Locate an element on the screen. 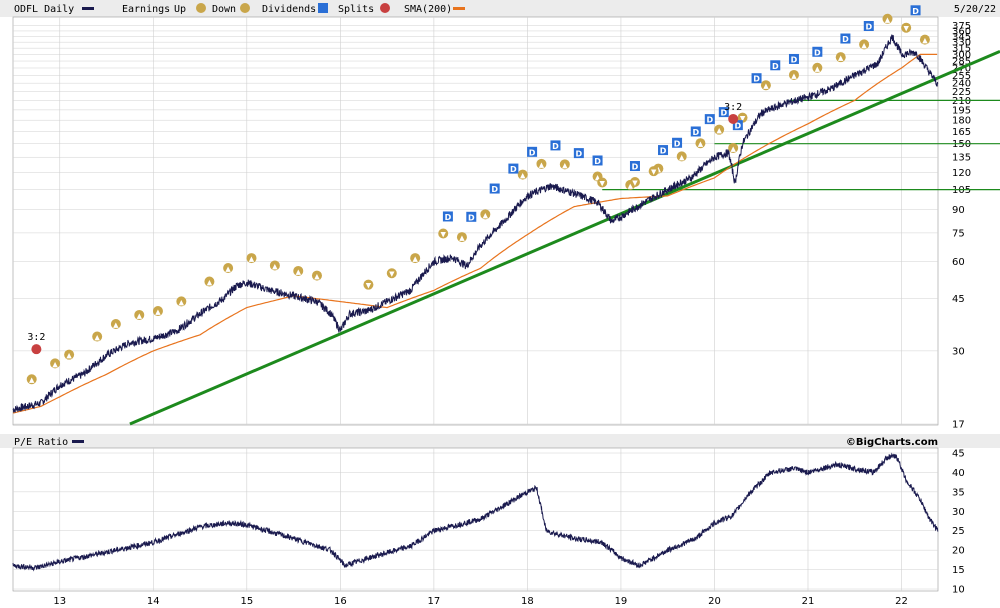 The image size is (1000, 608). earnings-up-legend-icon is located at coordinates (201, 8).